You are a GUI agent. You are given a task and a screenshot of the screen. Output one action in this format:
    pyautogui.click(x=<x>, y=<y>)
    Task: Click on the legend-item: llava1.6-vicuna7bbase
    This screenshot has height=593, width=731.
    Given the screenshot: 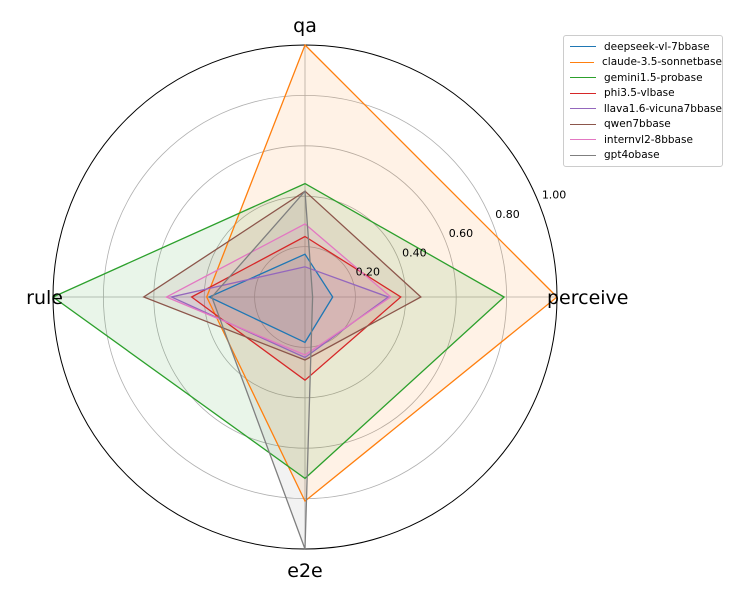 What is the action you would take?
    pyautogui.click(x=643, y=109)
    